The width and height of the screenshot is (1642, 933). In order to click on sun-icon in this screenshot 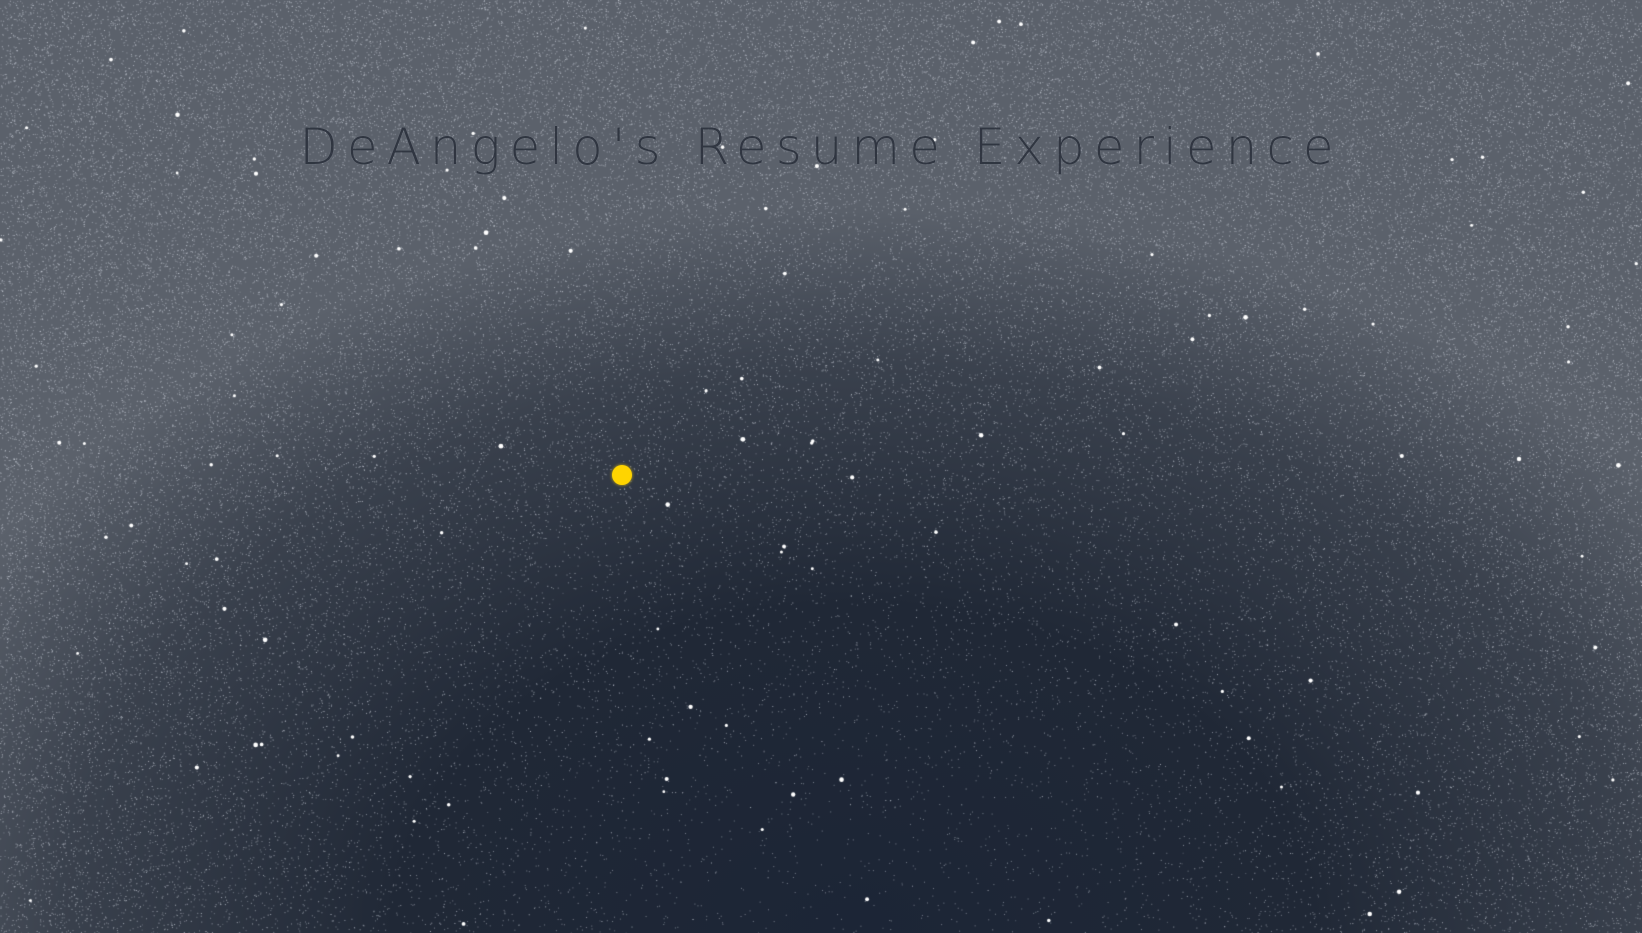, I will do `click(622, 475)`.